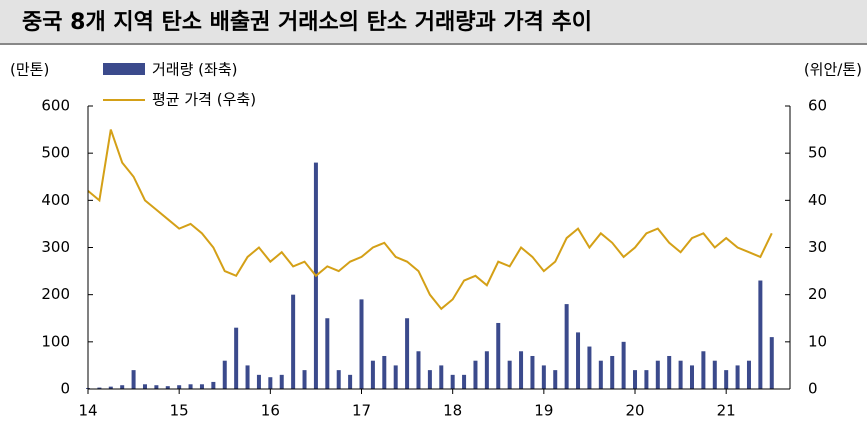  What do you see at coordinates (55, 106) in the screenshot?
I see `y-tick-label: 600` at bounding box center [55, 106].